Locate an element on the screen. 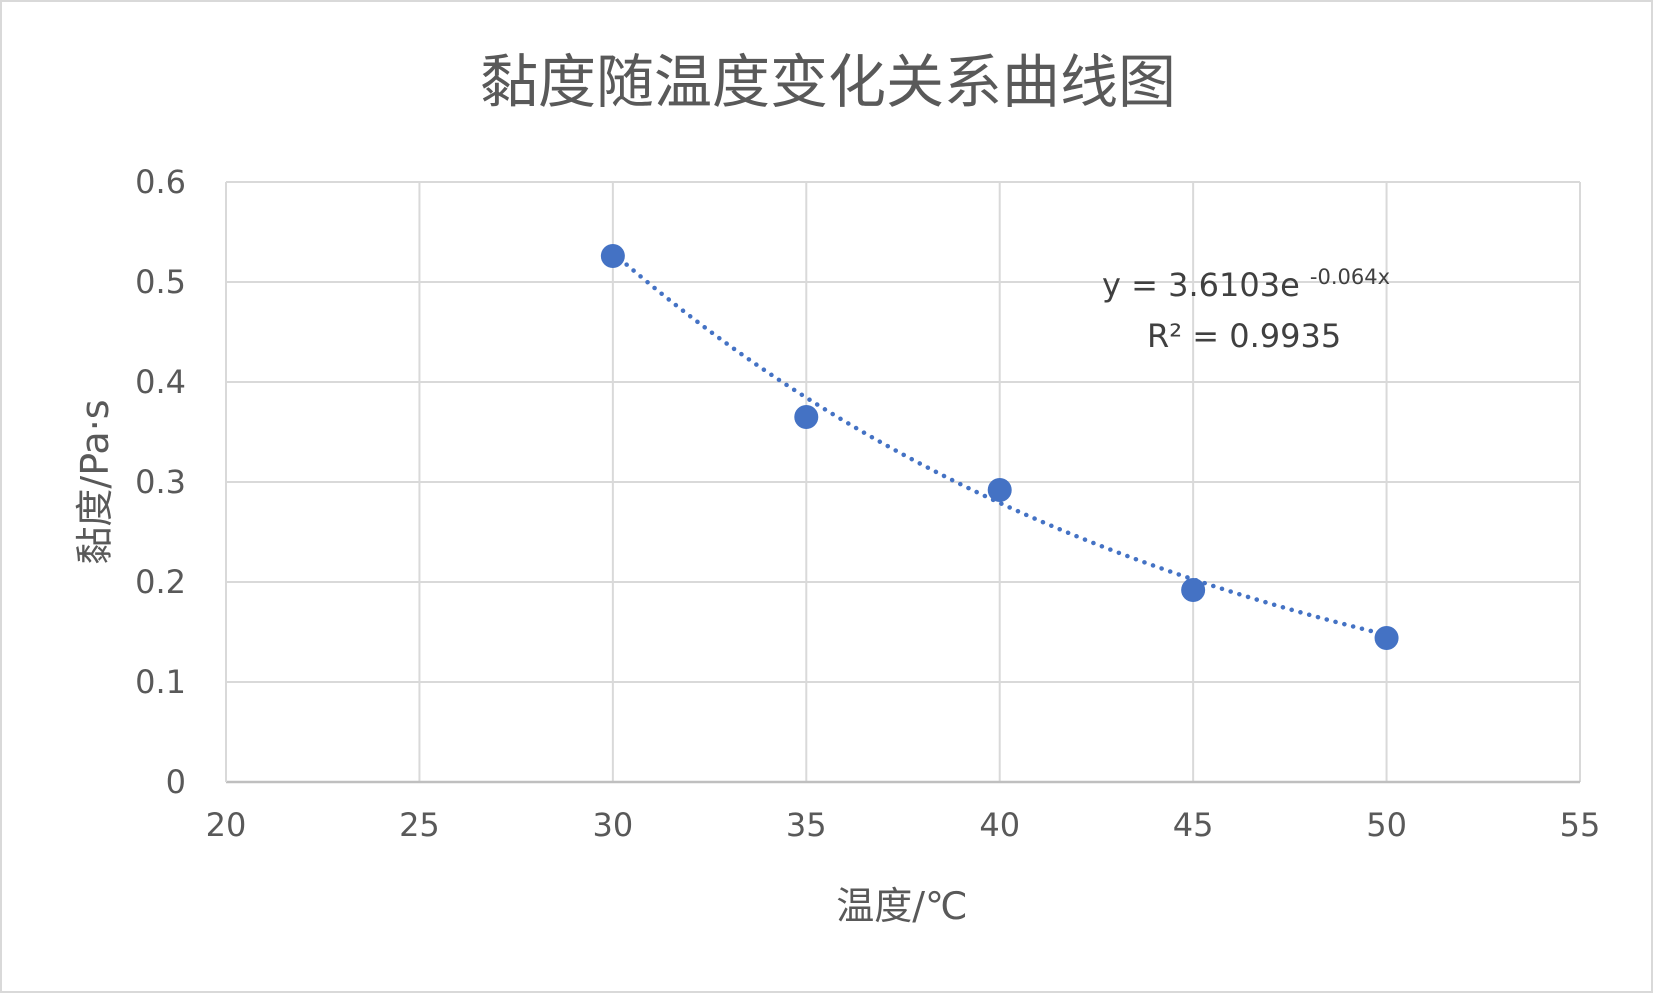 The width and height of the screenshot is (1653, 995). x-tick-label: 30 is located at coordinates (612, 825).